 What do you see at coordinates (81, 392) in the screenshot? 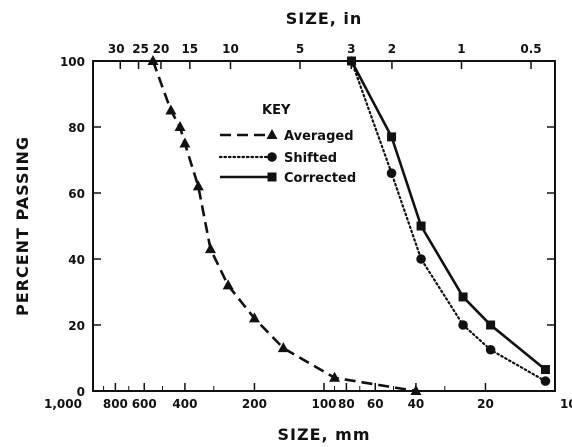
I see `y-tick-label: 0` at bounding box center [81, 392].